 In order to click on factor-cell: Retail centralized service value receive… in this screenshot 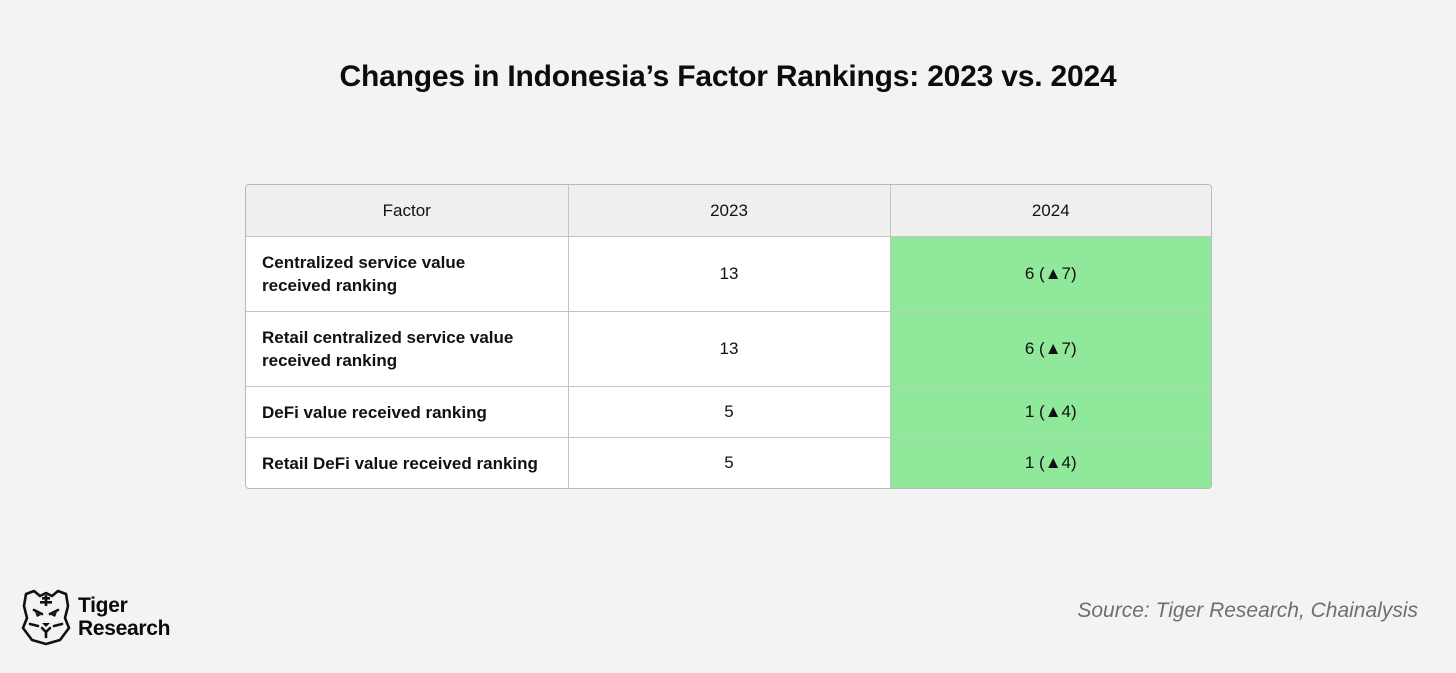, I will do `click(407, 349)`.